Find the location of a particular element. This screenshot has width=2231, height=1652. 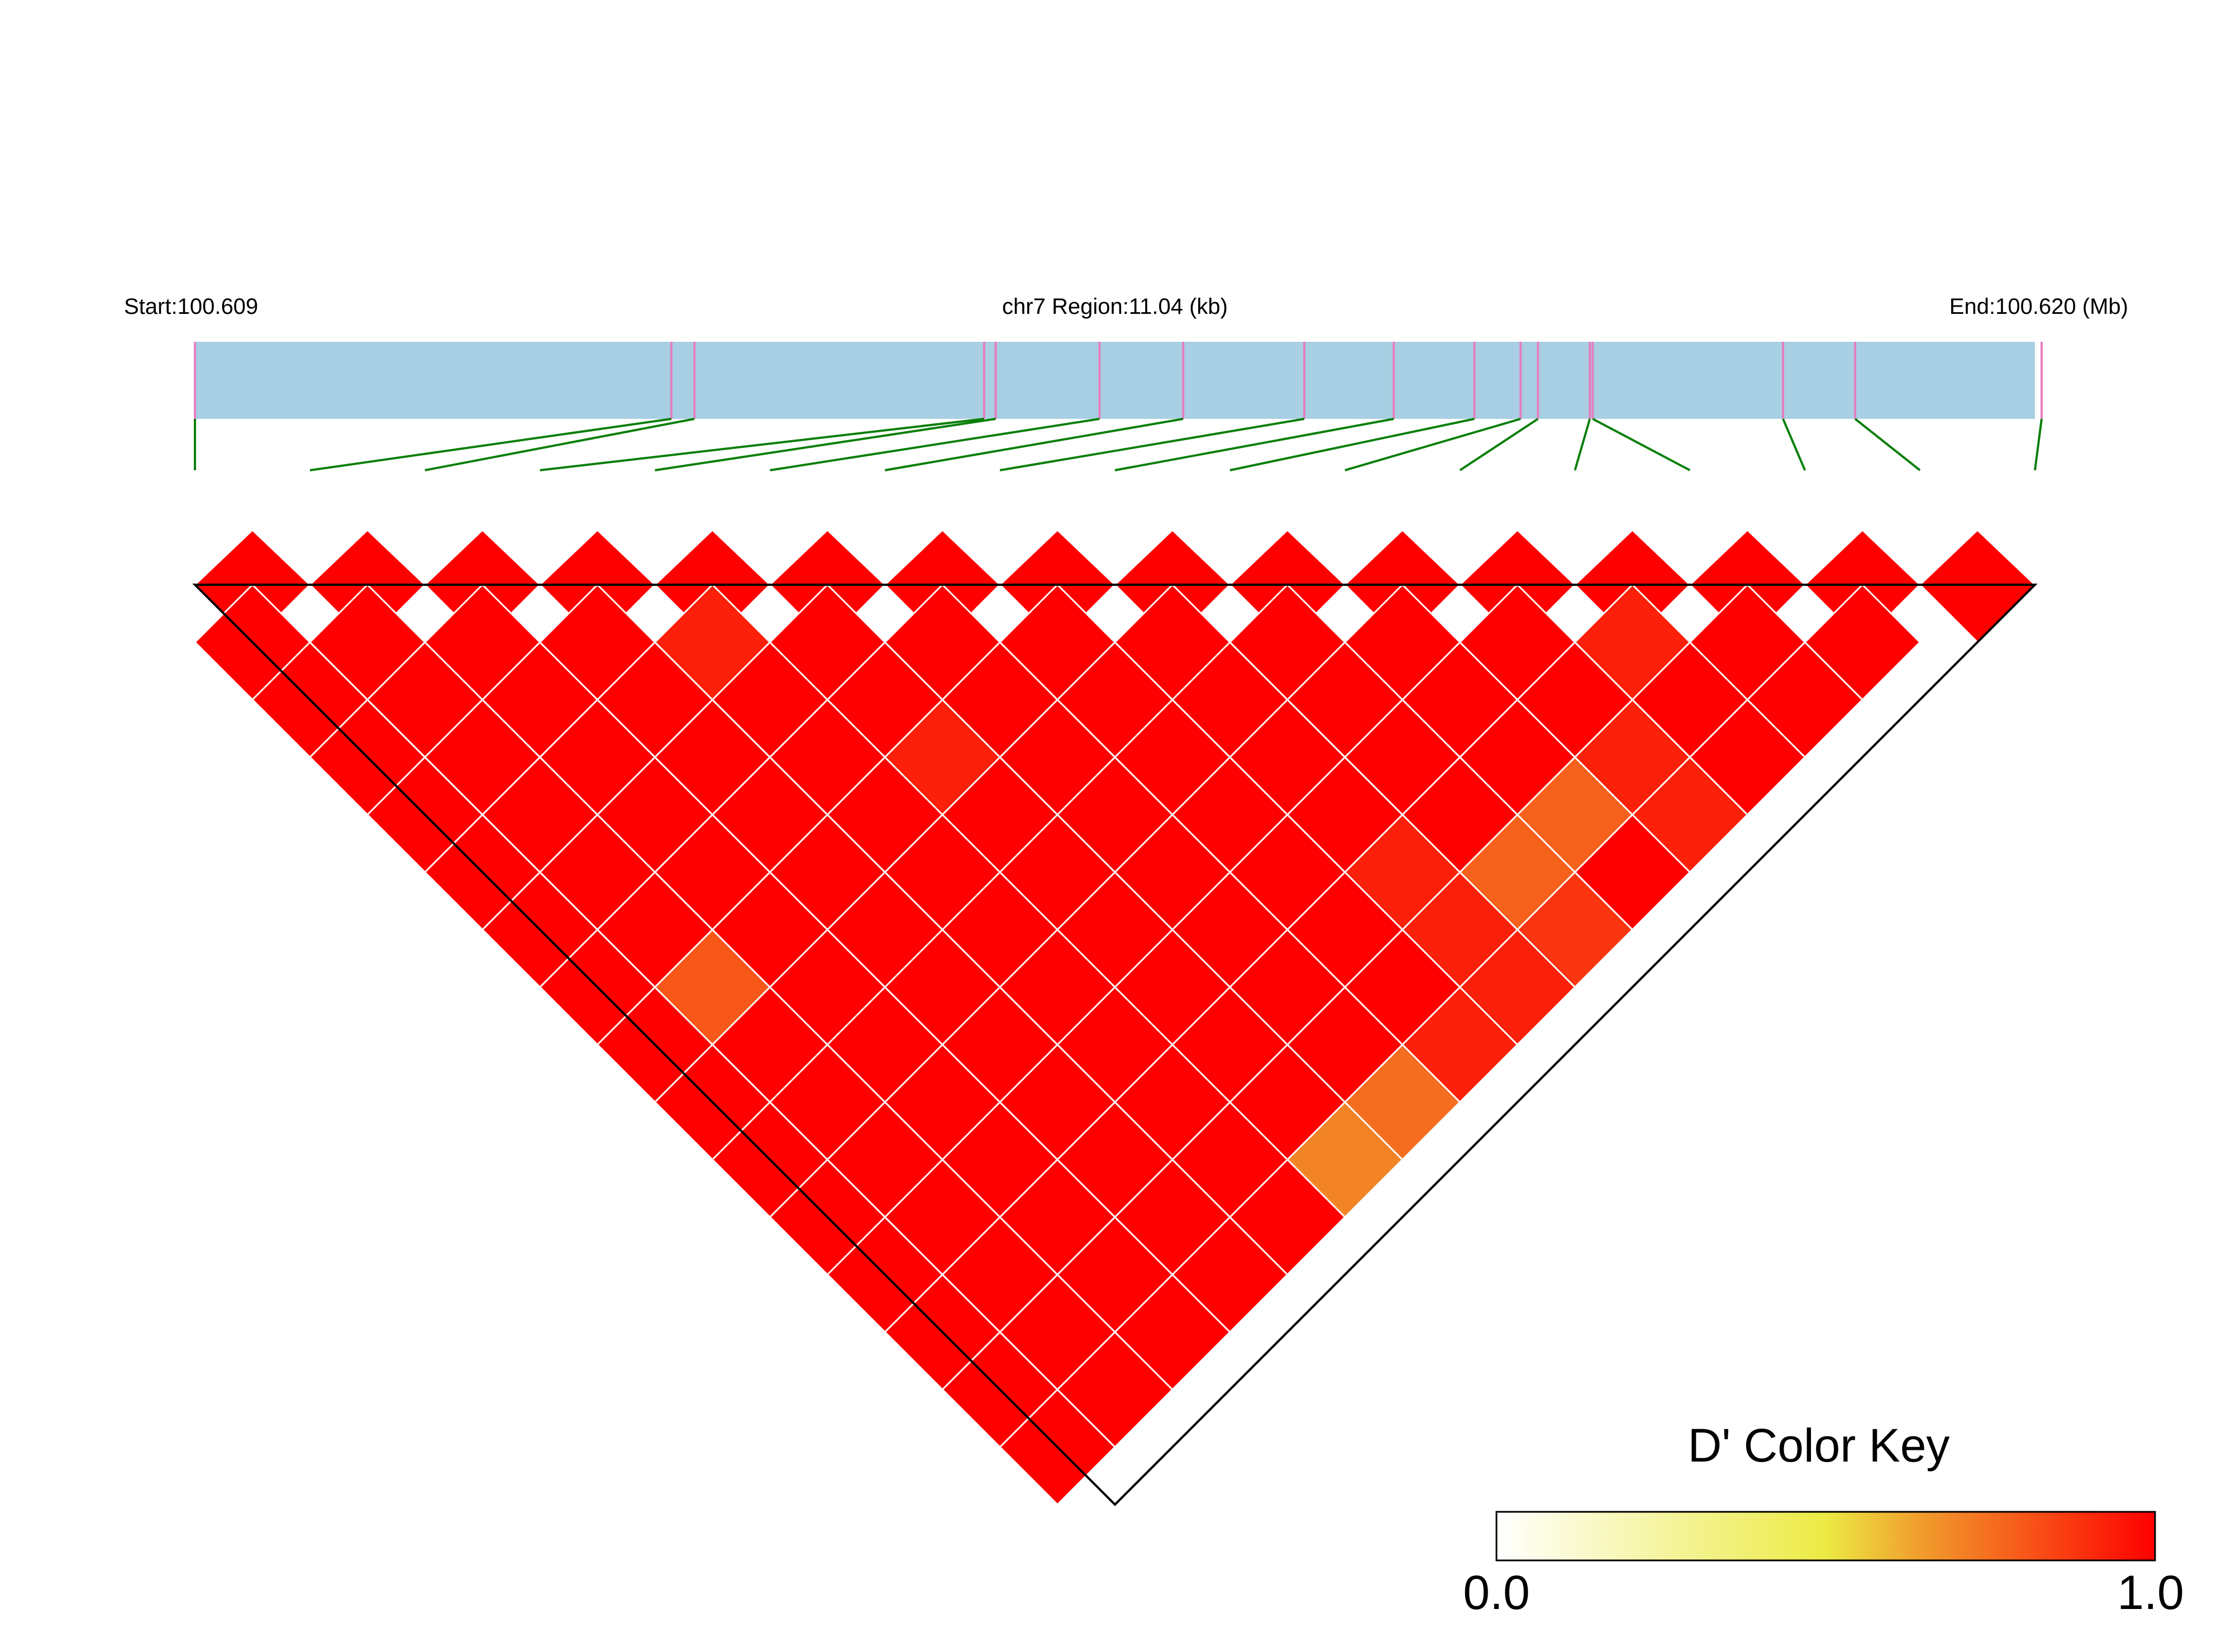

region-label: chr7 Region:11.04 (kb) is located at coordinates (1115, 306).